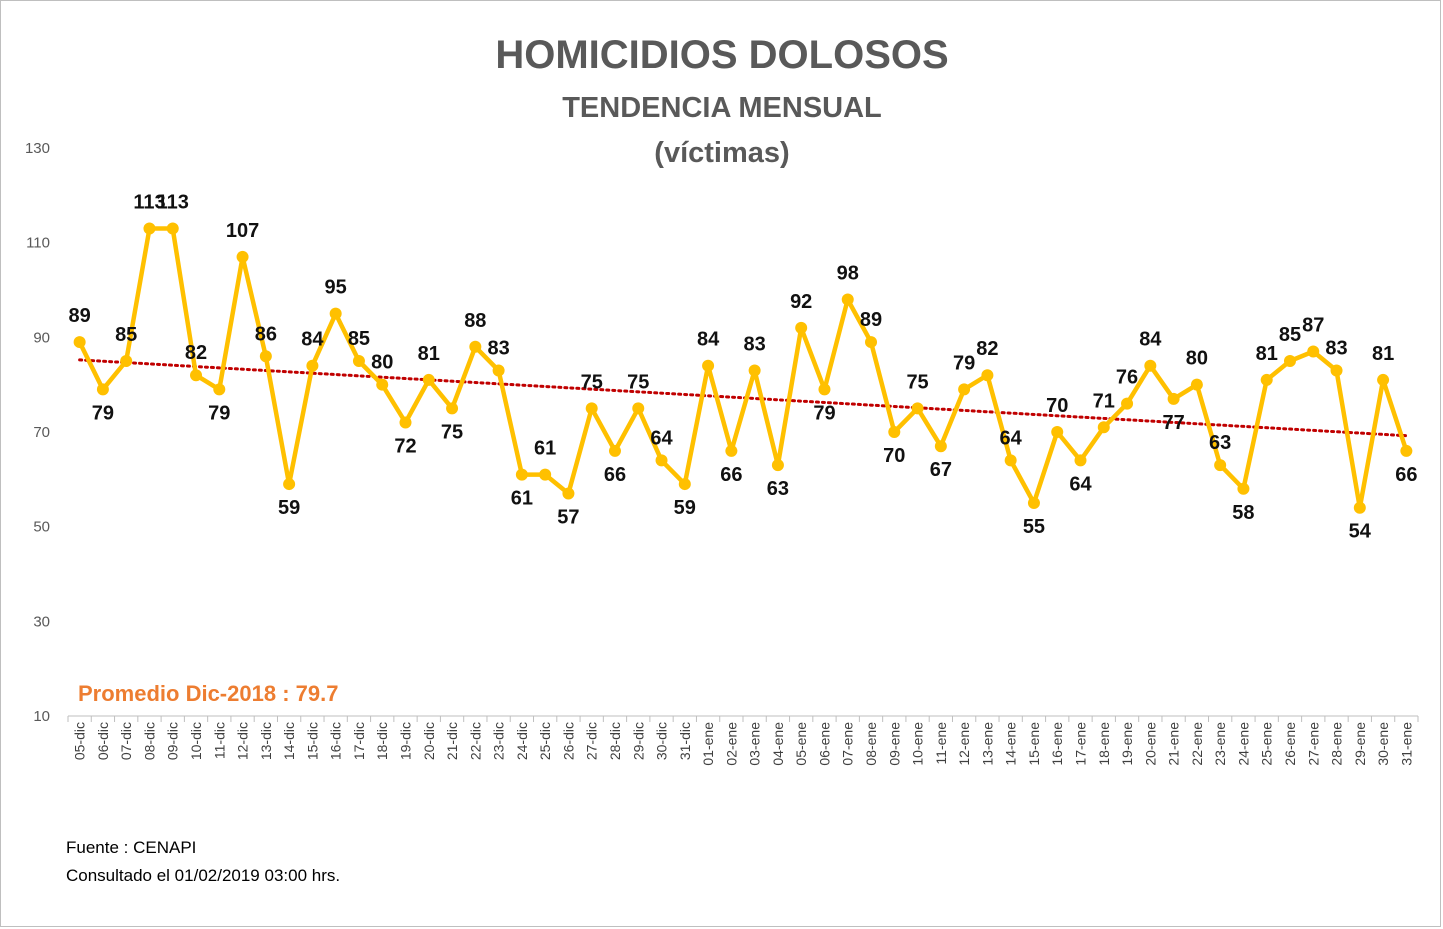 The height and width of the screenshot is (929, 1443). I want to click on data-label: 79, so click(964, 363).